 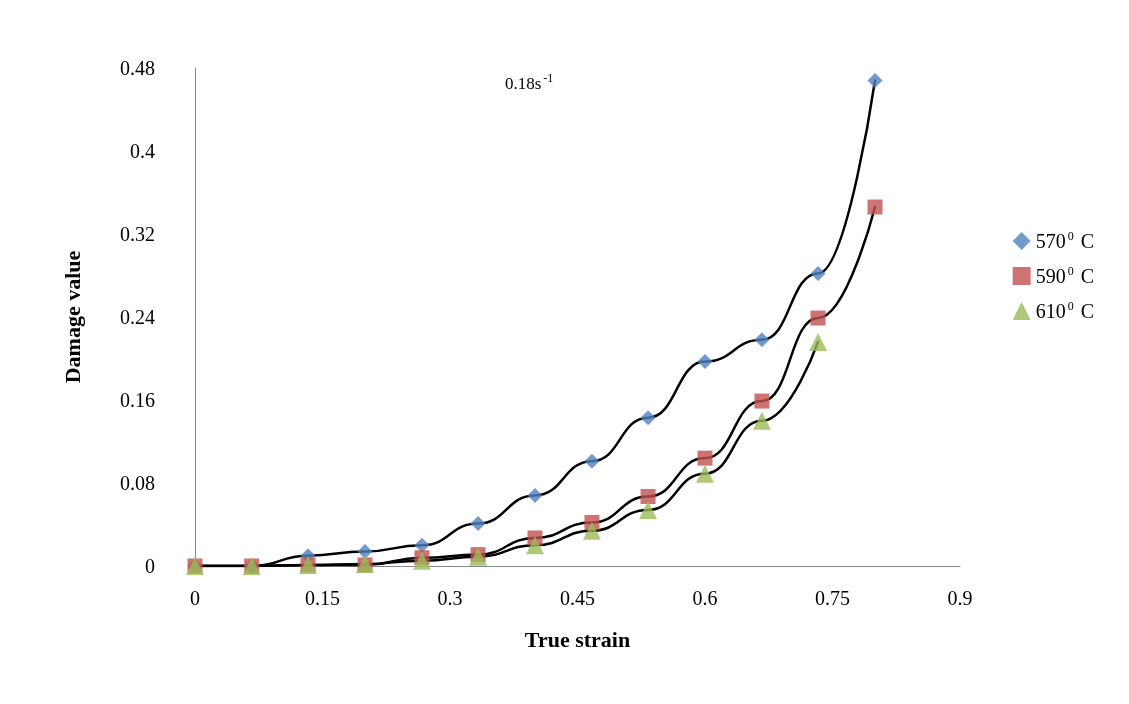 I want to click on x-tick-label: 0.15, so click(x=322, y=598).